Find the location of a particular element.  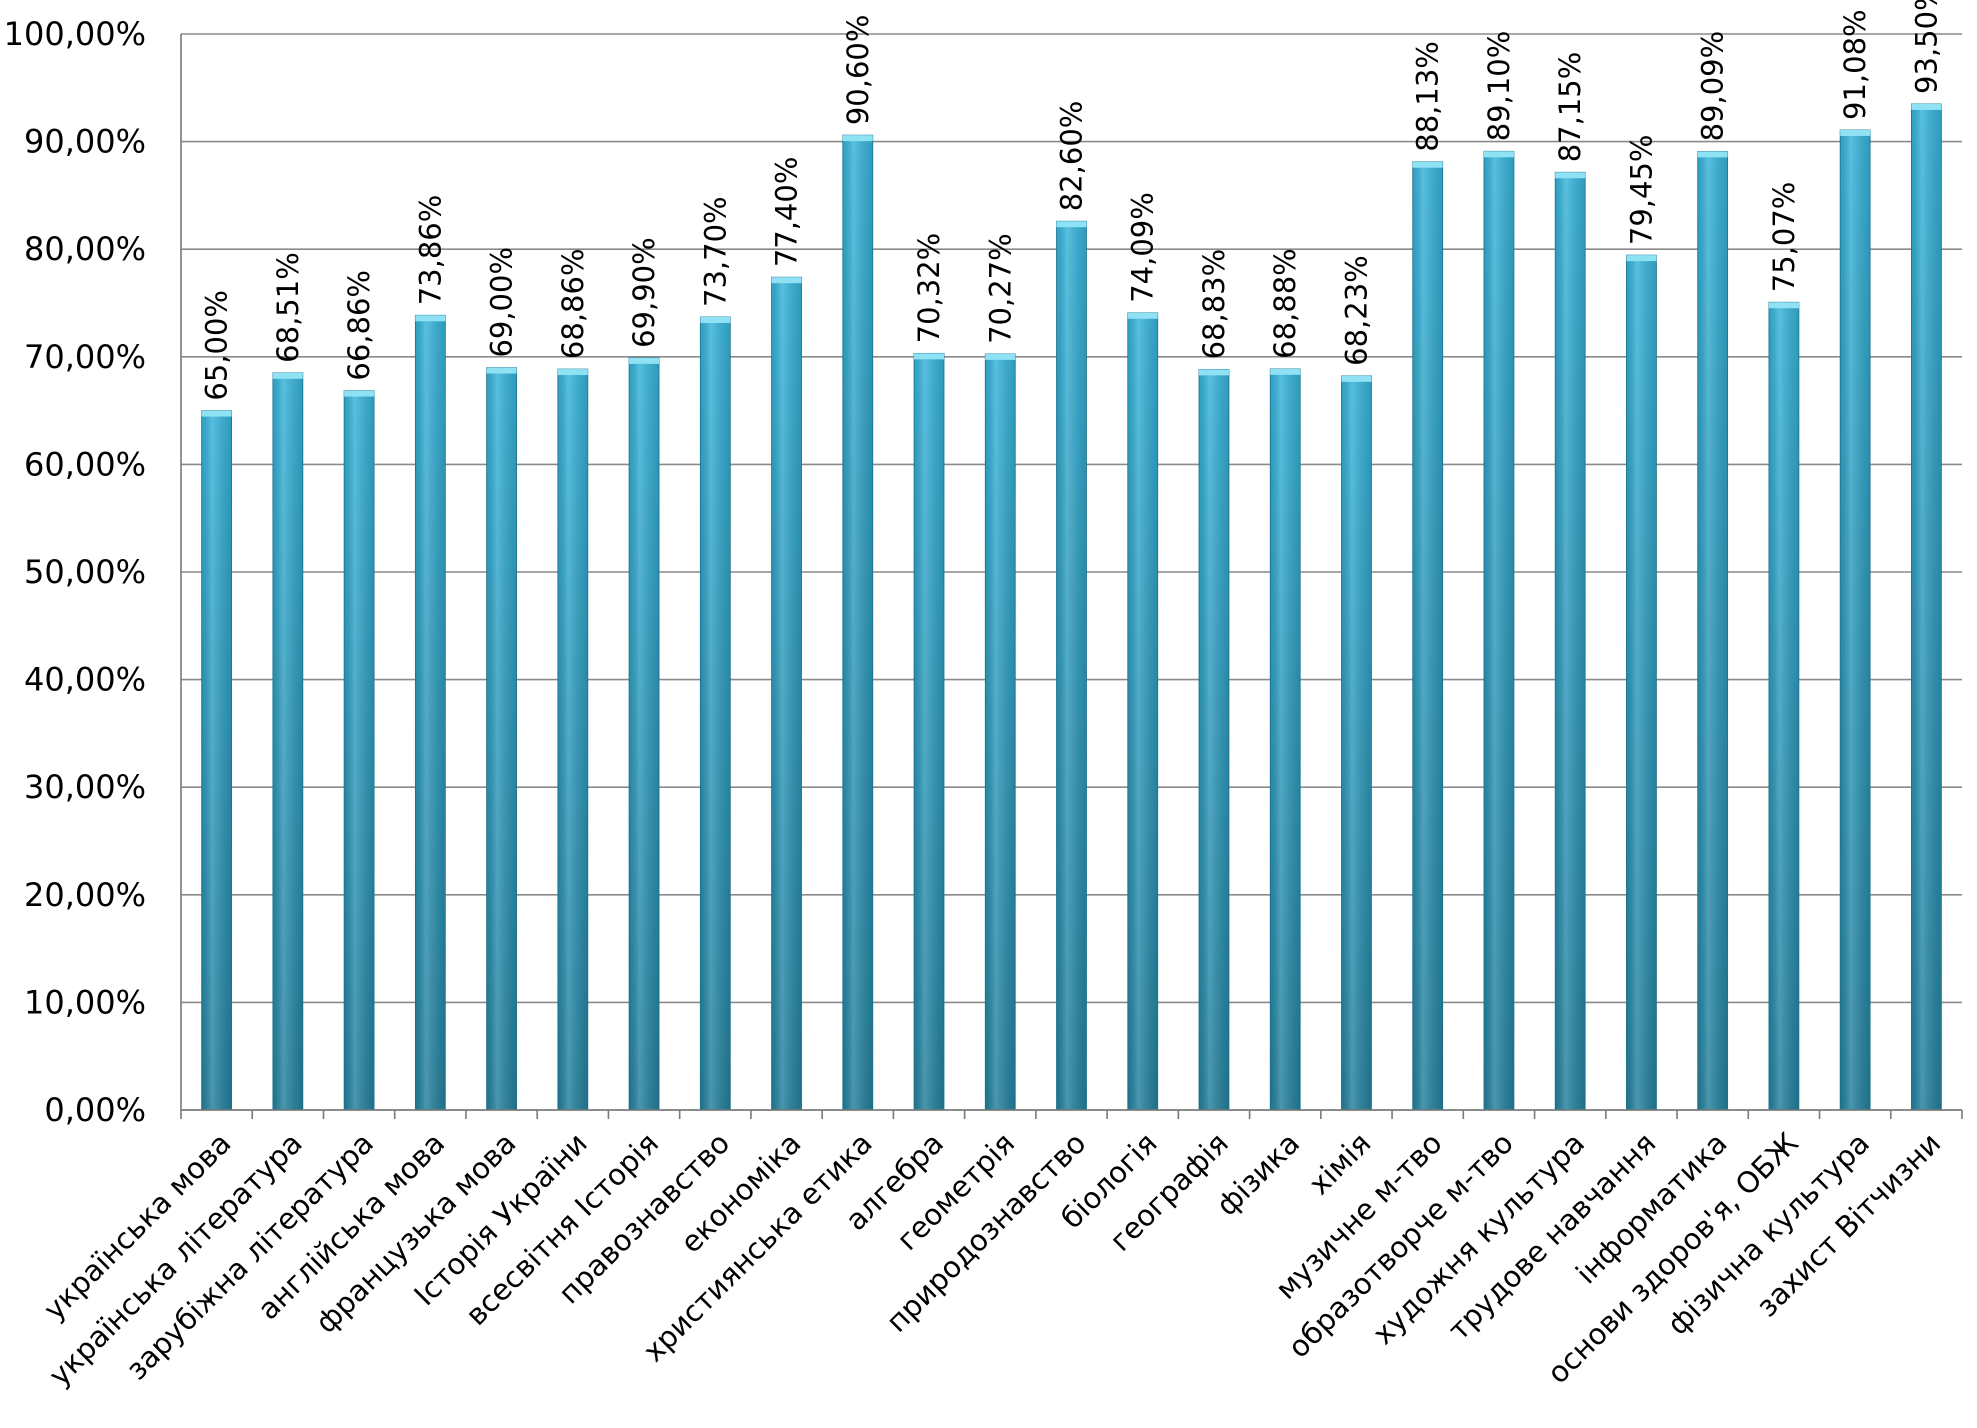

data-label: 74,09% is located at coordinates (1143, 247).